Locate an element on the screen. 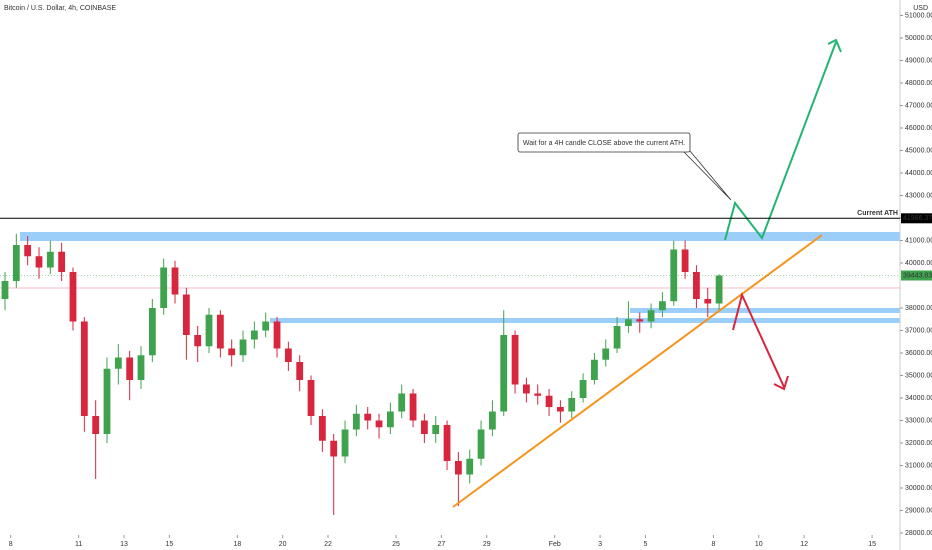  x-tick-label: 20 is located at coordinates (283, 544).